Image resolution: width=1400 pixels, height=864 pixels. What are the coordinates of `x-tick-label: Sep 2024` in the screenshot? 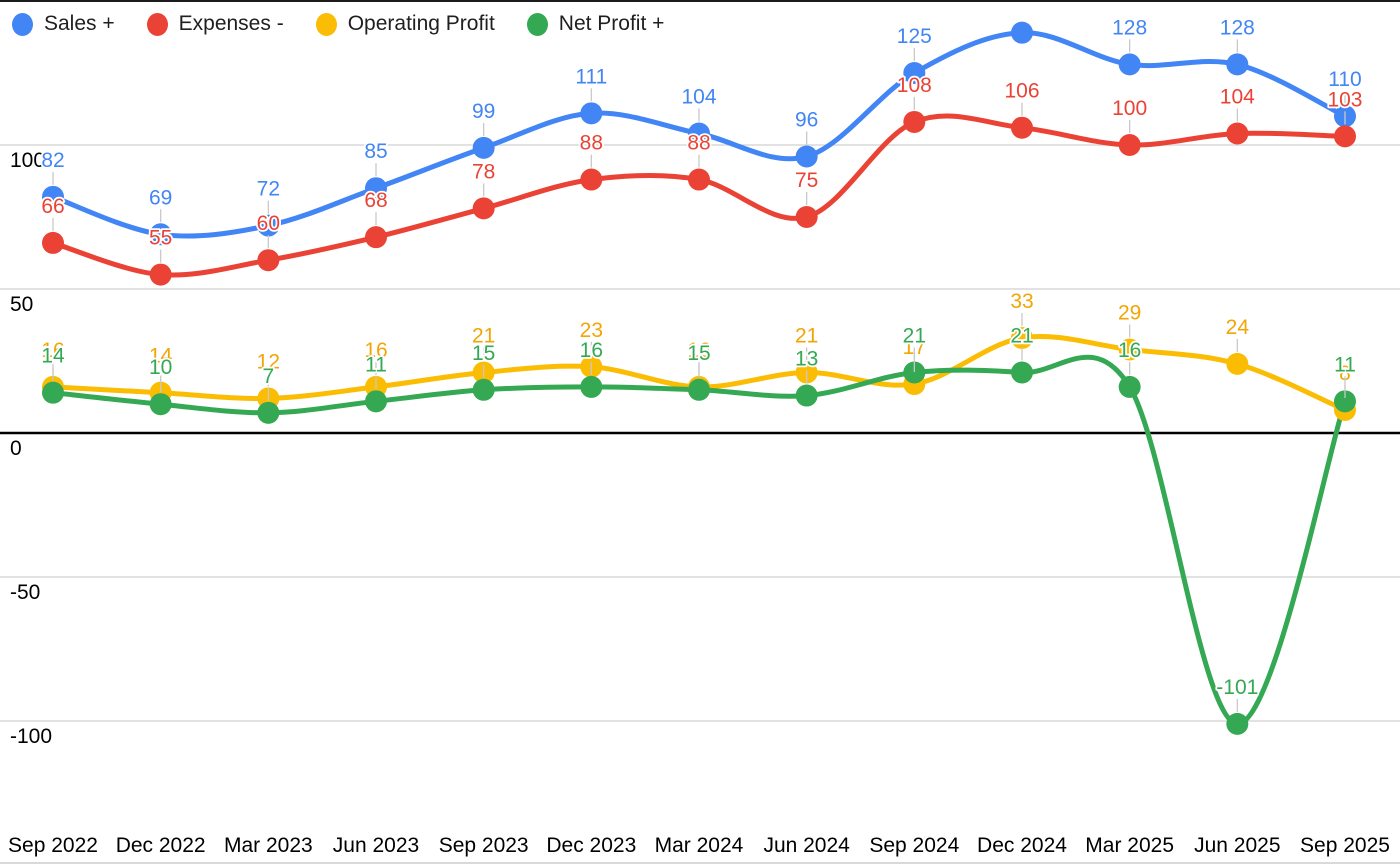 It's located at (914, 845).